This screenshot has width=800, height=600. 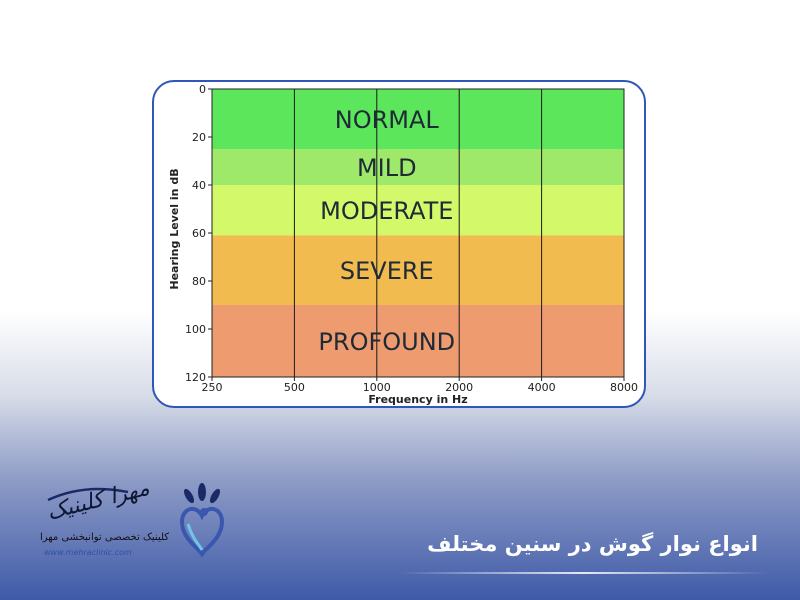 What do you see at coordinates (459, 387) in the screenshot?
I see `x-tick-label-2000: 2000` at bounding box center [459, 387].